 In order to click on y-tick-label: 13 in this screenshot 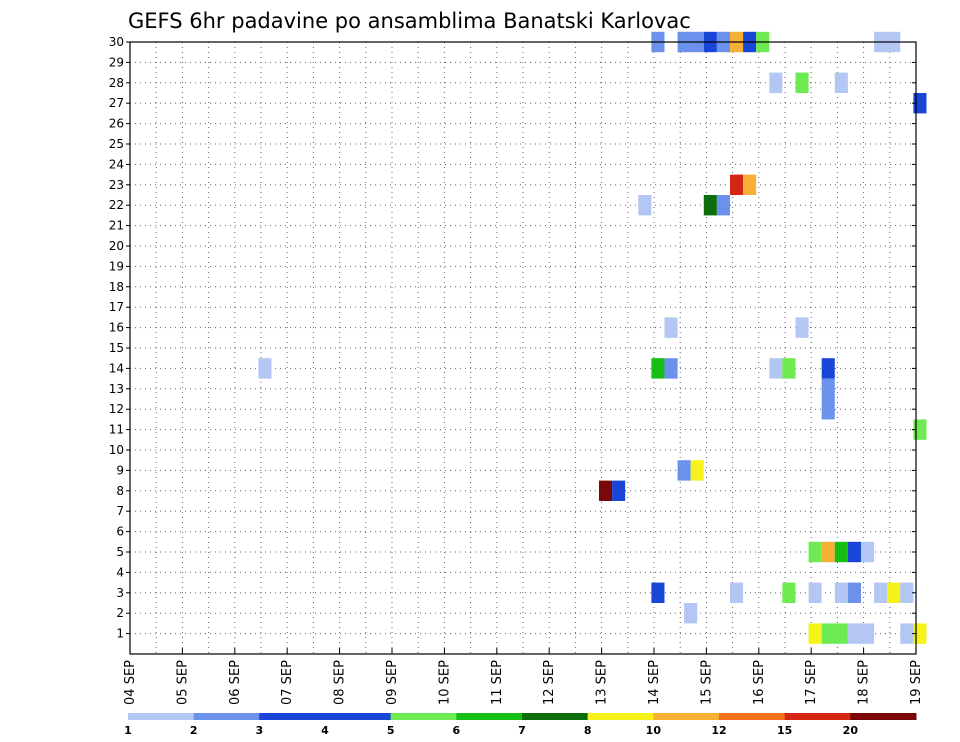, I will do `click(116, 389)`.